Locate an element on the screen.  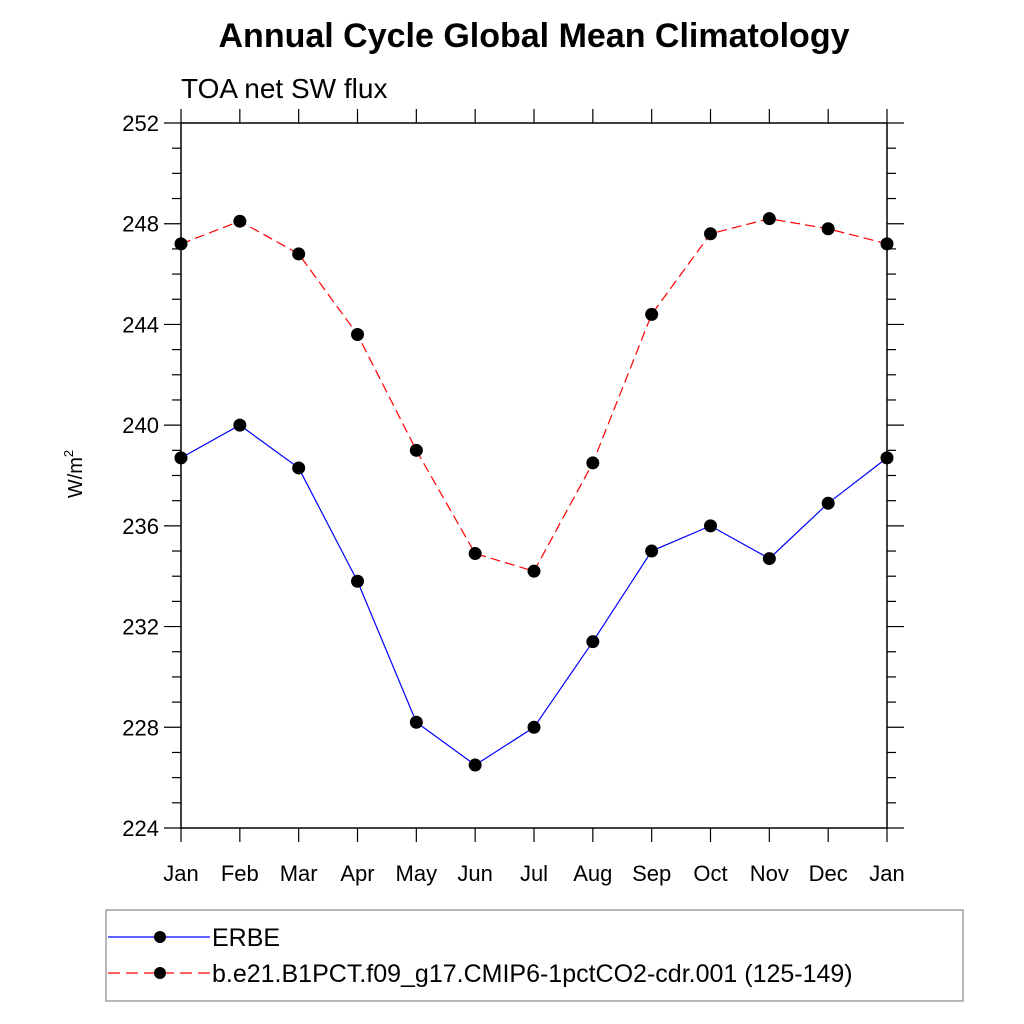
chart-title: Annual Cycle Global Mean Climatology is located at coordinates (534, 36).